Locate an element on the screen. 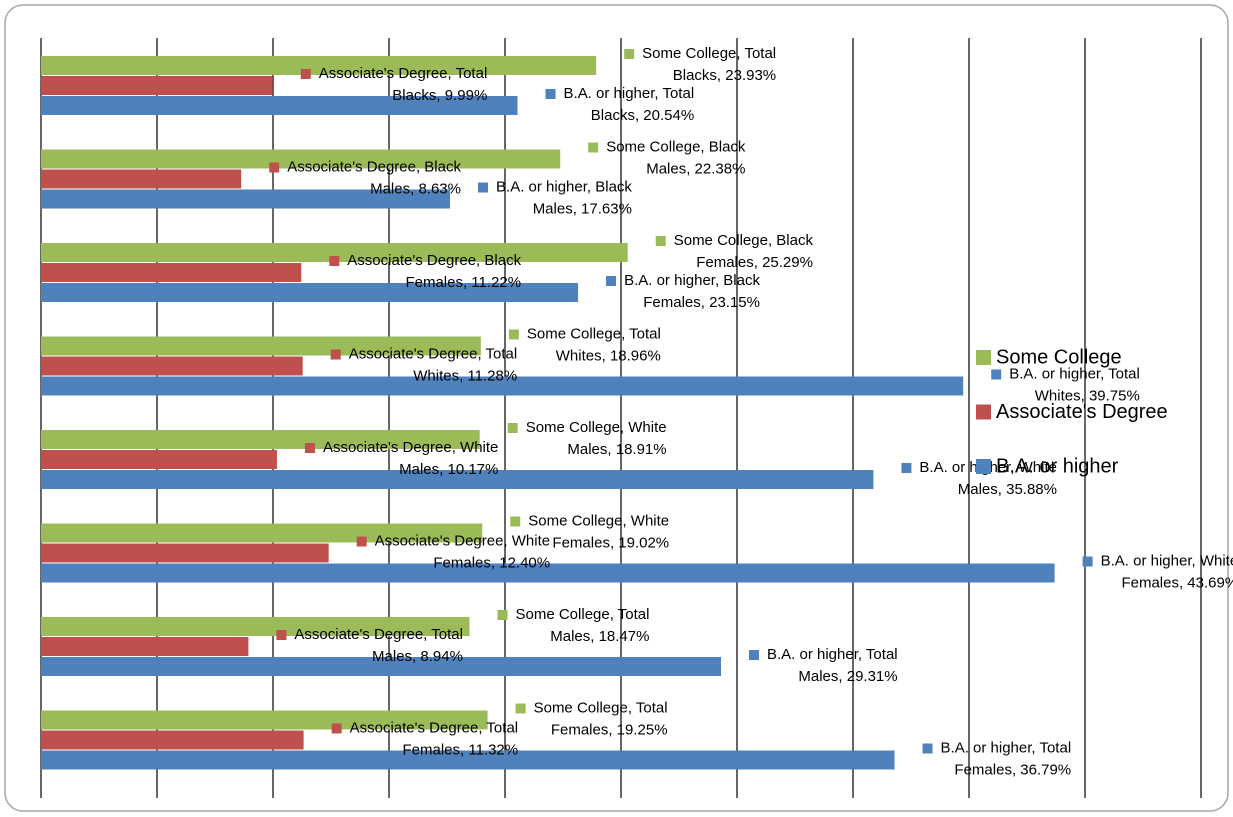  data-label: Some College, Total Males, 18.47% is located at coordinates (583, 625).